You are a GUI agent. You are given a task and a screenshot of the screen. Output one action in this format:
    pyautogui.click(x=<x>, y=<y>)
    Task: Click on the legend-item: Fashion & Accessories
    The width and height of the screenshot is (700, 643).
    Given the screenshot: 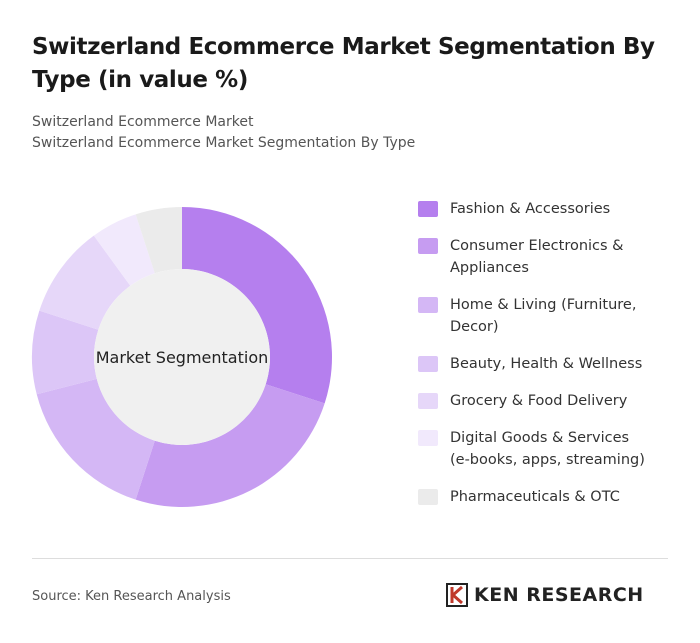 What is the action you would take?
    pyautogui.click(x=548, y=209)
    